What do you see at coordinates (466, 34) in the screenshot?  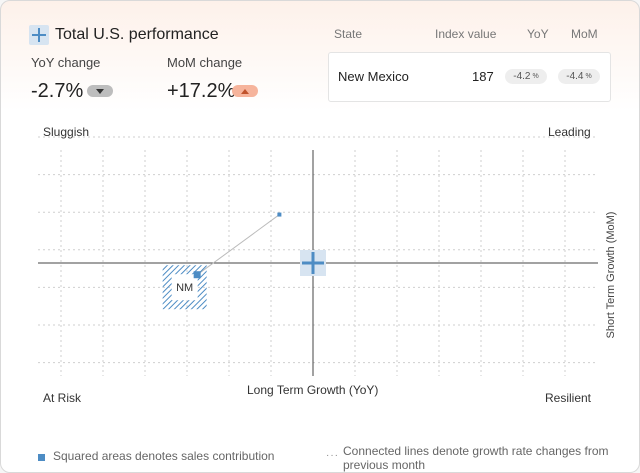 I see `table-header-index: Index value` at bounding box center [466, 34].